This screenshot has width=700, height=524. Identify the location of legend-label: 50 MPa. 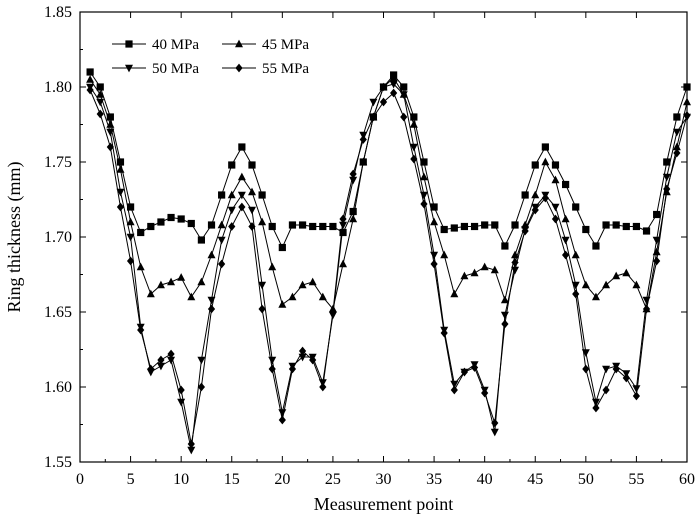
(175, 69).